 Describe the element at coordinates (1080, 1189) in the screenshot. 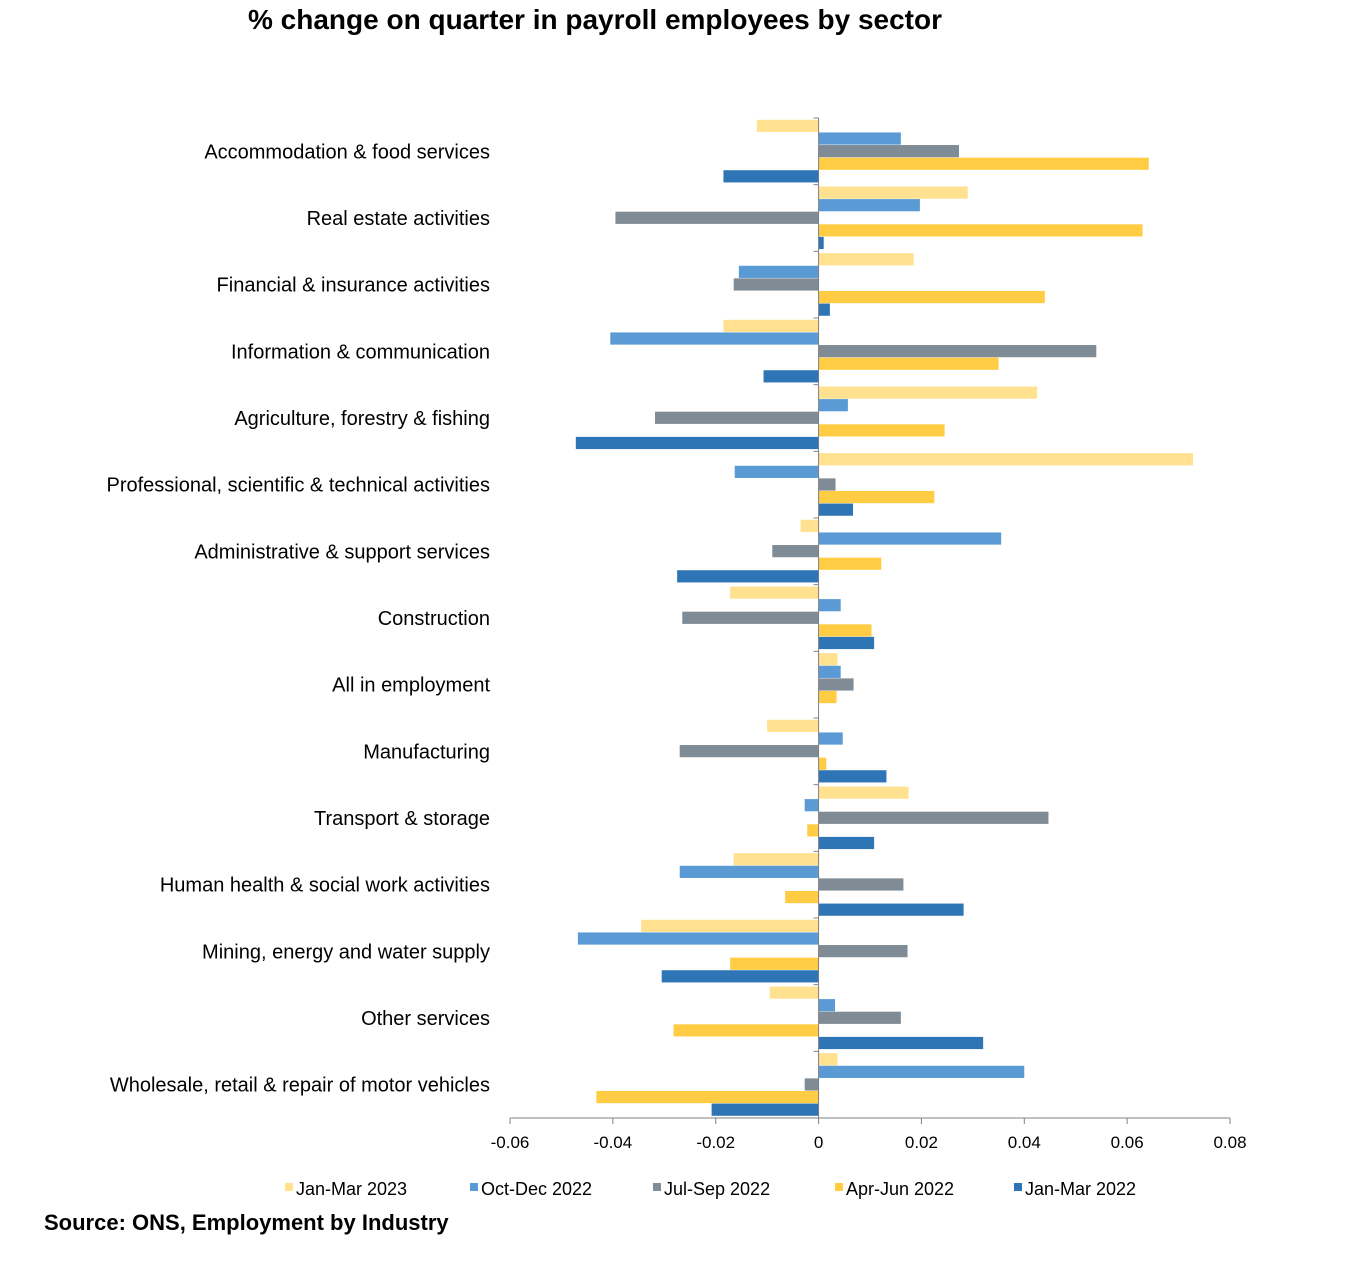

I see `legend-label: Jan-Mar 2022` at that location.